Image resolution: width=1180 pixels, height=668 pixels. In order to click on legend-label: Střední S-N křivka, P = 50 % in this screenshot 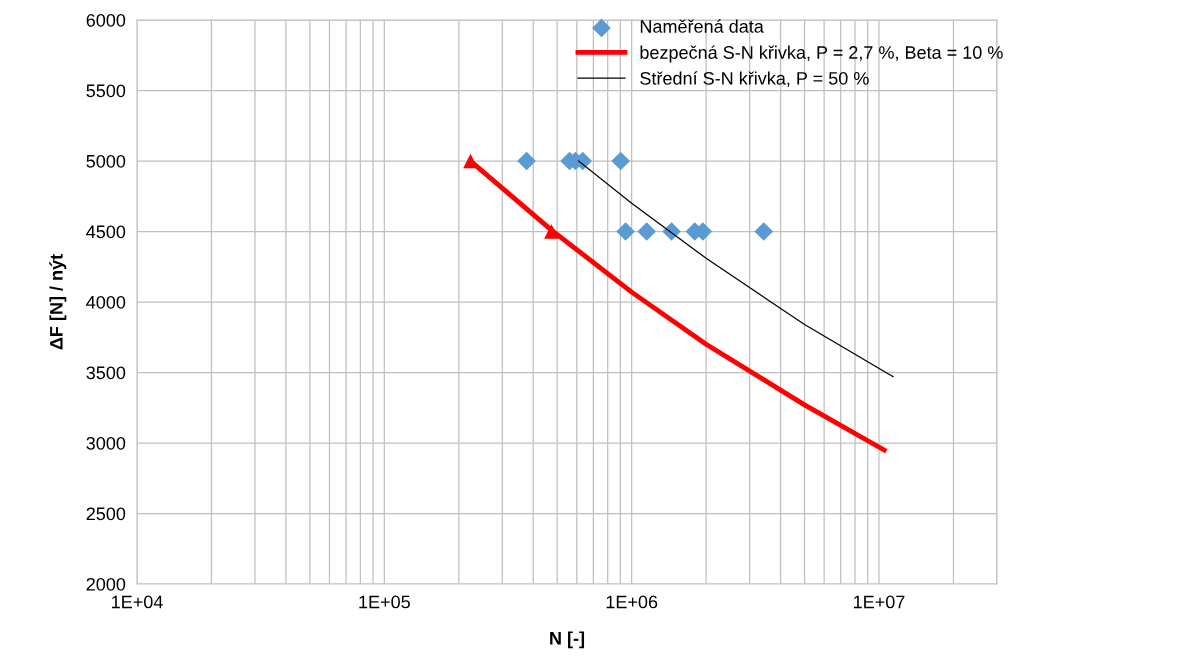, I will do `click(754, 79)`.